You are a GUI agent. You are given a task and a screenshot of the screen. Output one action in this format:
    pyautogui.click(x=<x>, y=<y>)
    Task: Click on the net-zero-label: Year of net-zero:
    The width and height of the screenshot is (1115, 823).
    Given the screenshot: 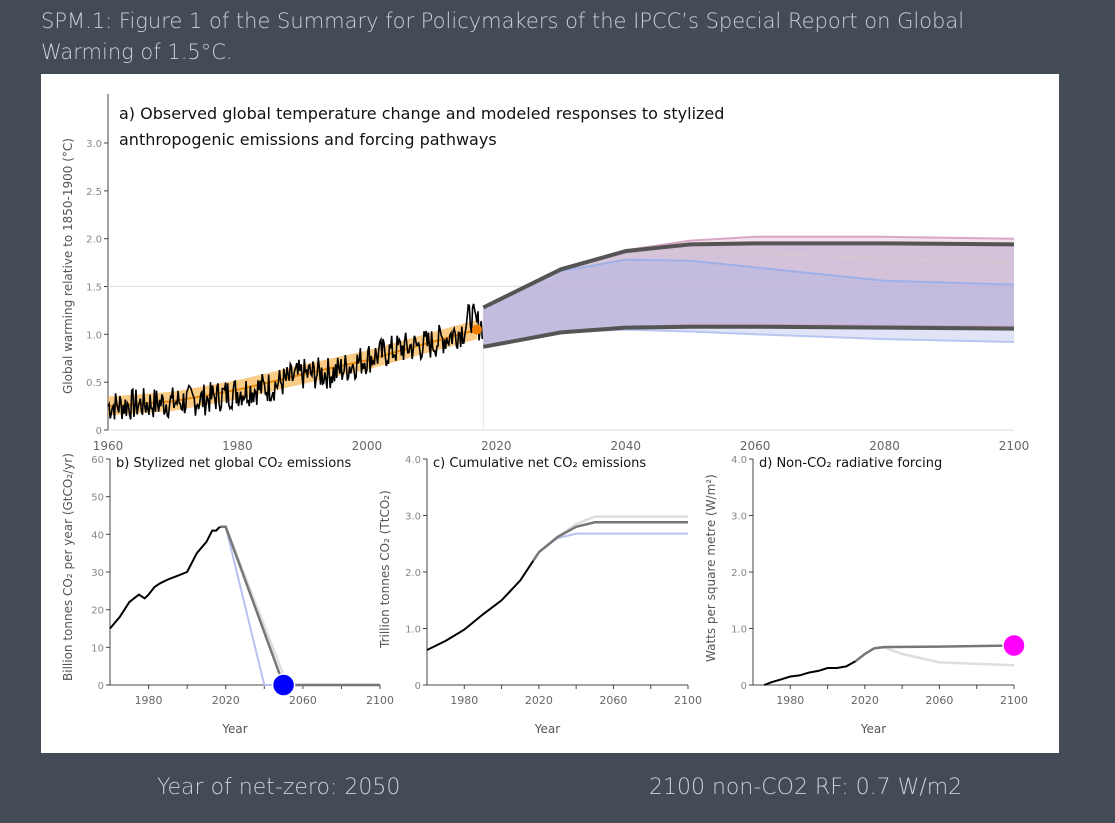 What is the action you would take?
    pyautogui.click(x=247, y=787)
    